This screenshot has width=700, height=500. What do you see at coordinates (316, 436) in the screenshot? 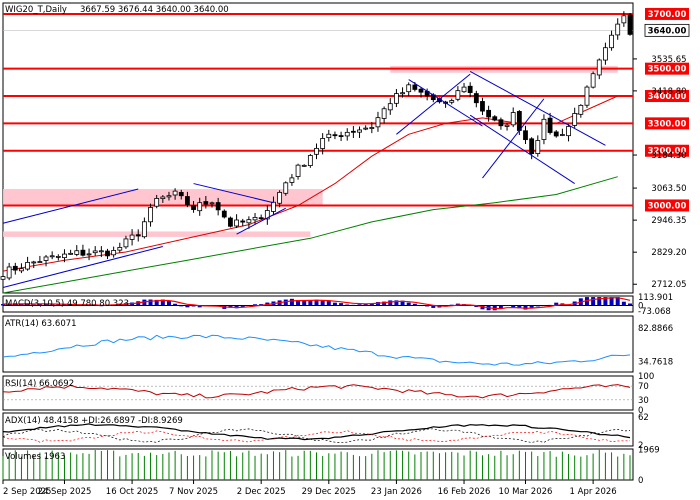
I see `di-minus-line` at bounding box center [316, 436].